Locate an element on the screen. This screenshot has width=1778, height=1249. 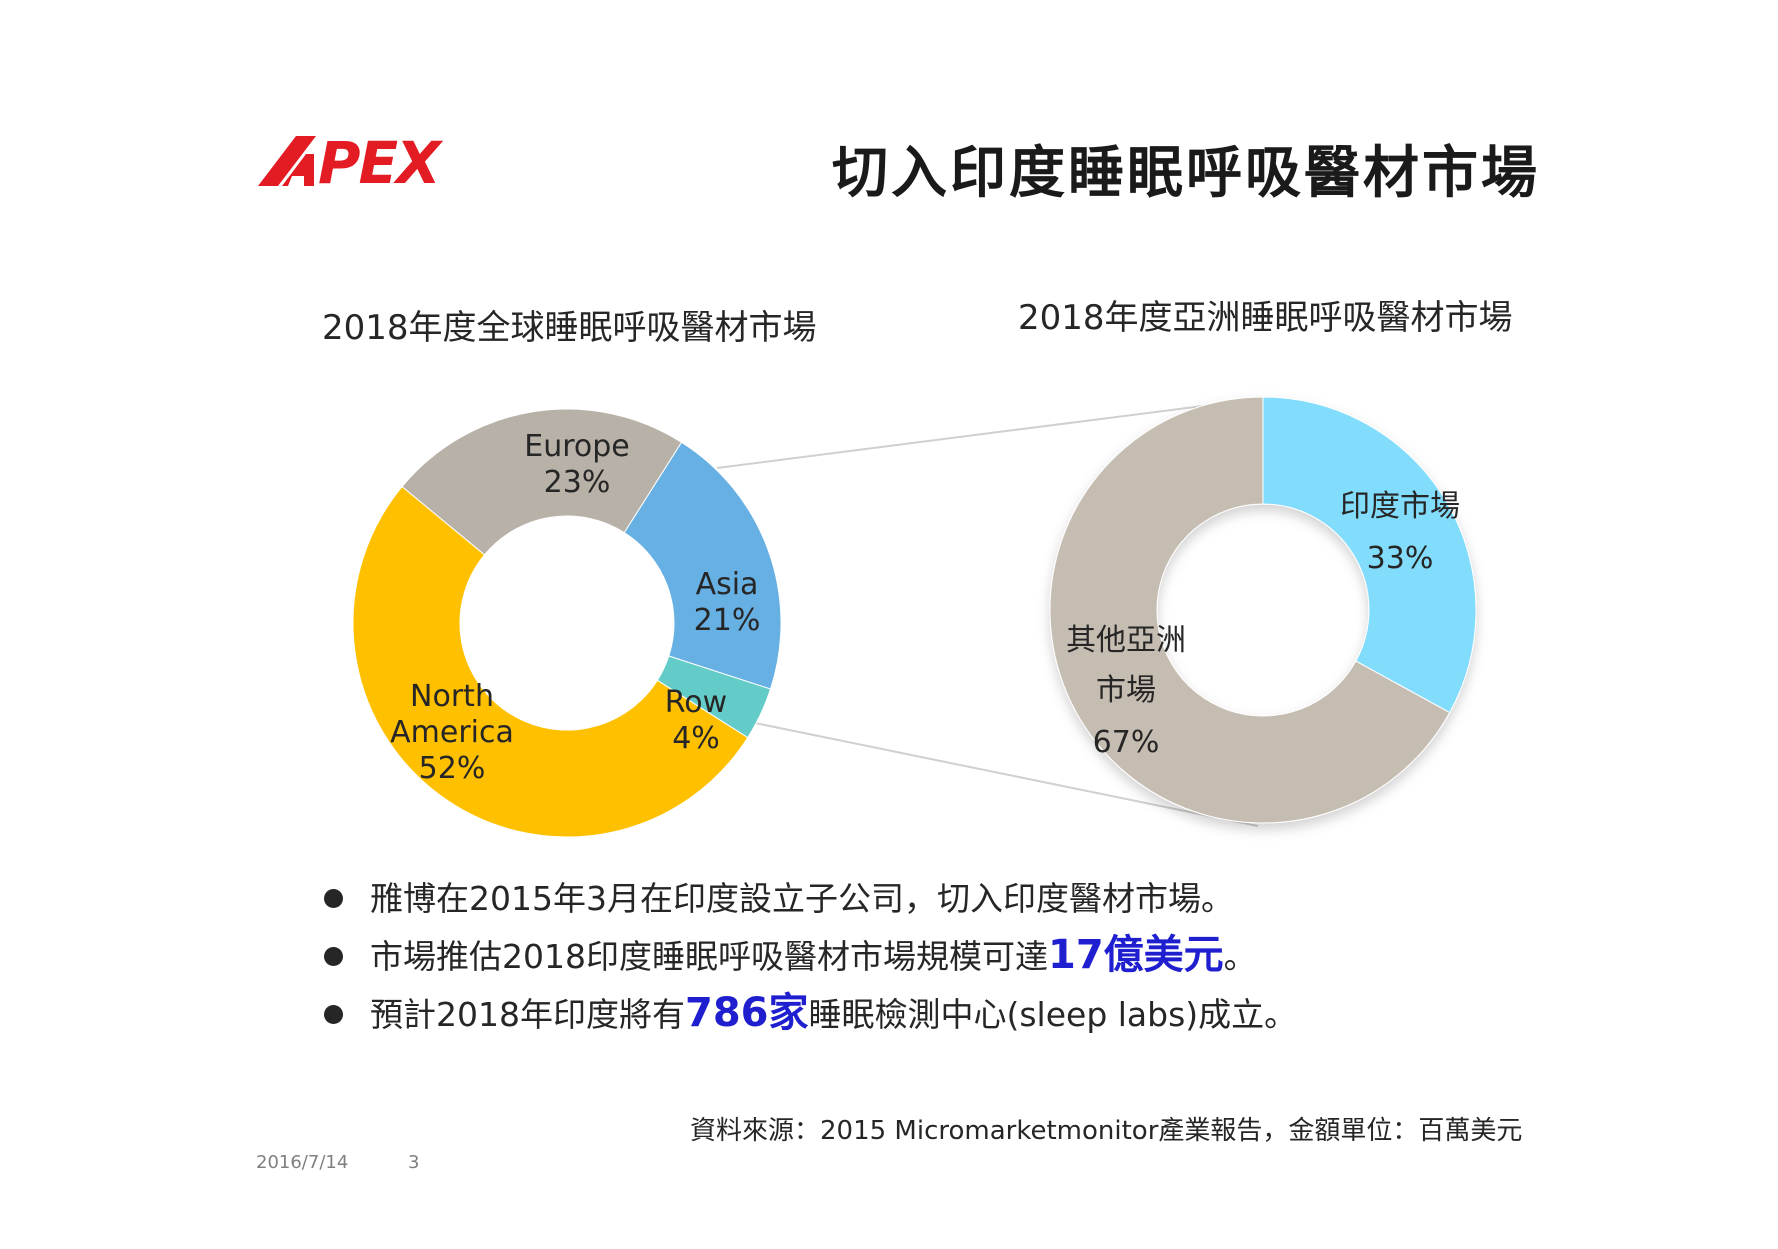
bullet-text-end: 睡眠檢測中心(sleep labs)成立。 is located at coordinates (1053, 1014).